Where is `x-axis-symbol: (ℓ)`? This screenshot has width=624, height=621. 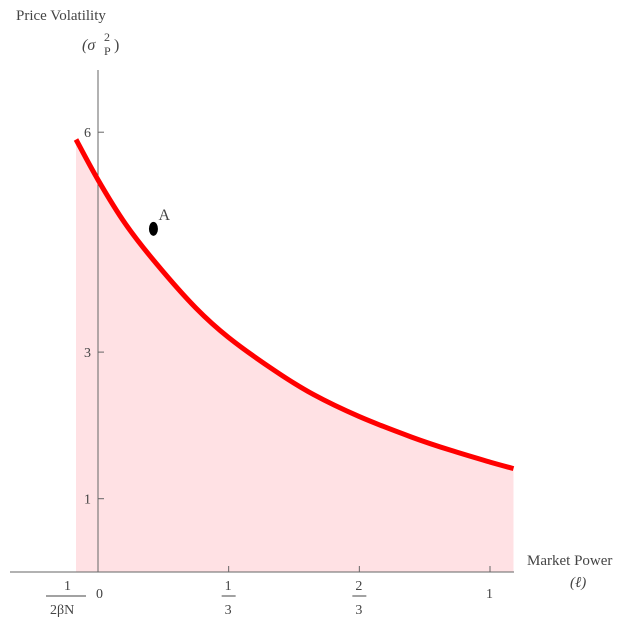 x-axis-symbol: (ℓ) is located at coordinates (578, 583).